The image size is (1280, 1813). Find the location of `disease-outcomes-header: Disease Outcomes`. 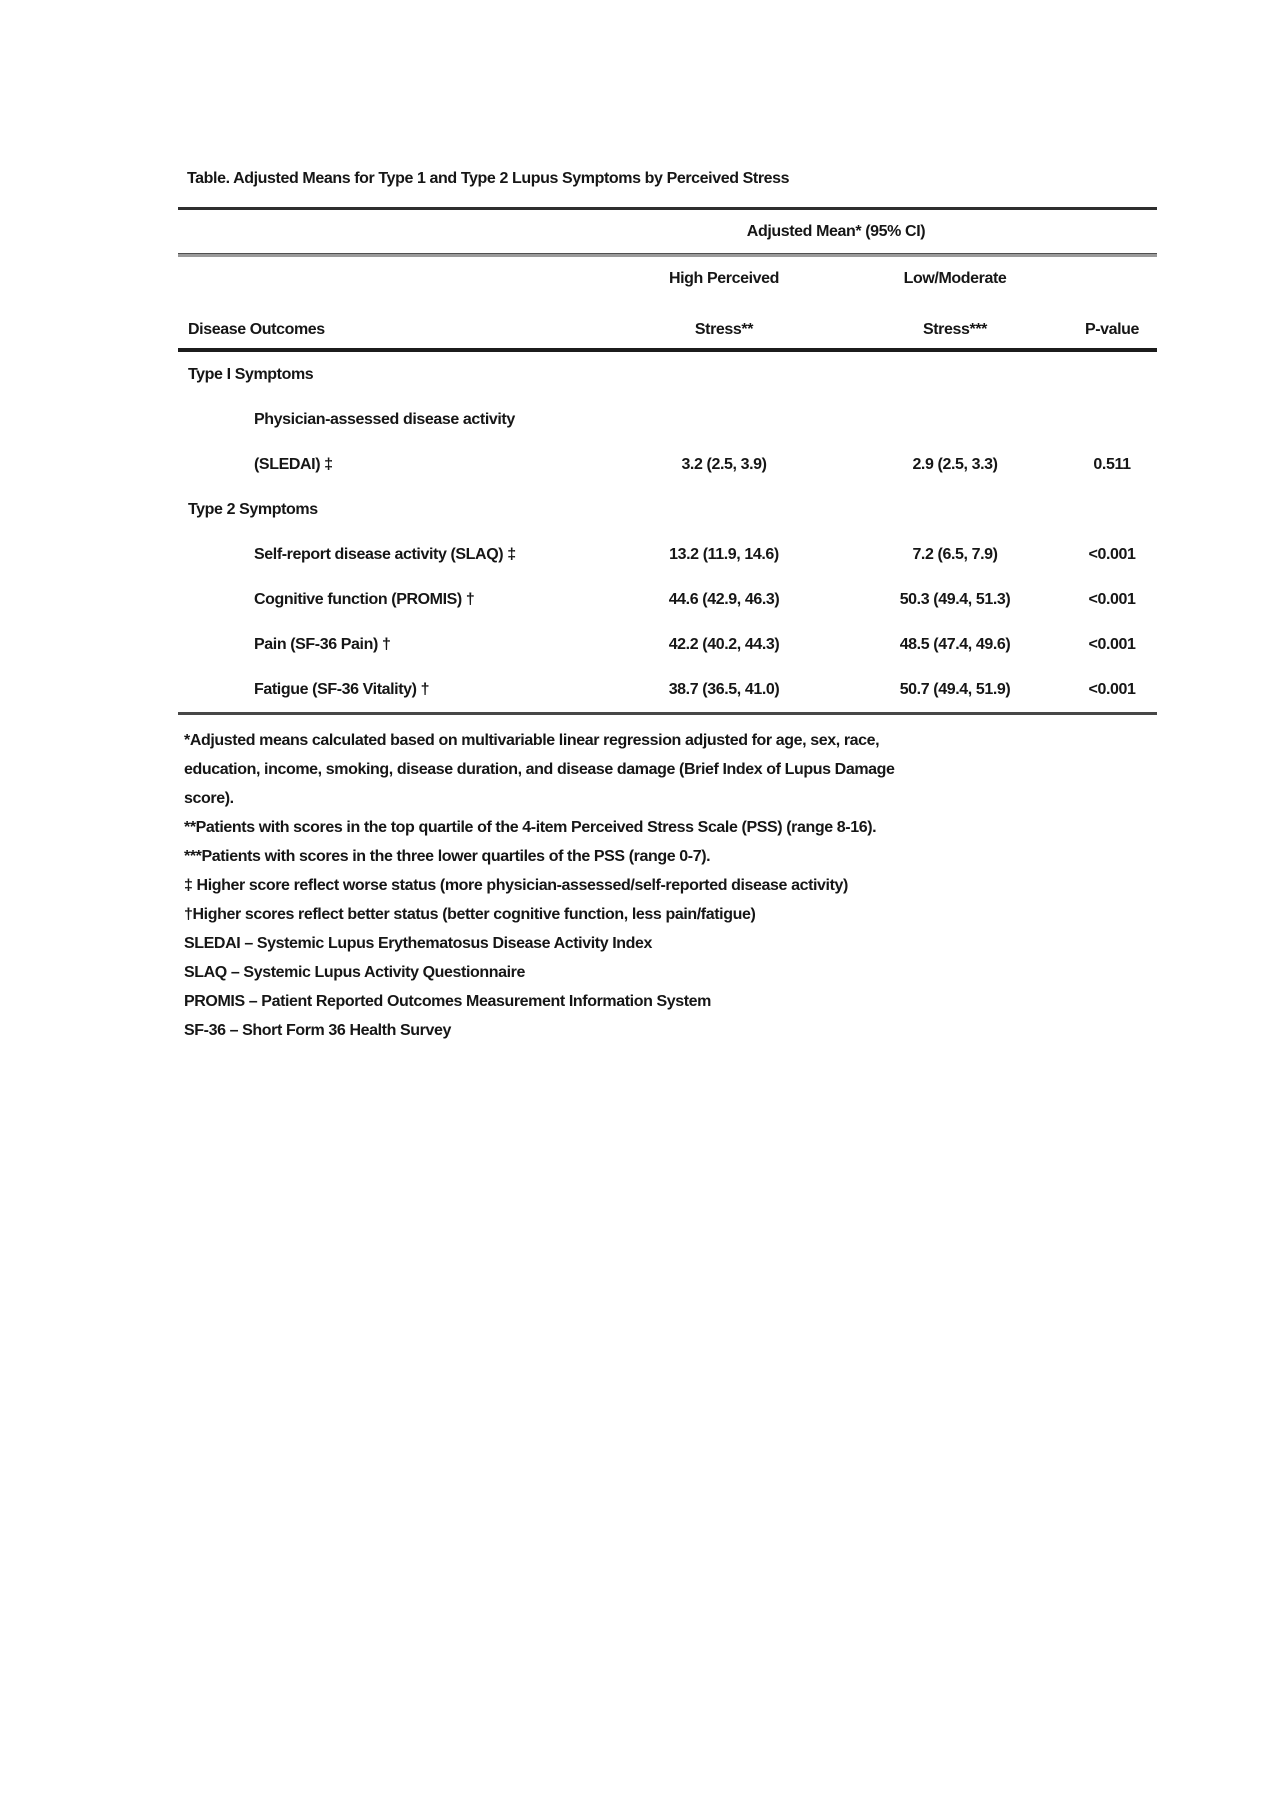

disease-outcomes-header: Disease Outcomes is located at coordinates (256, 329).